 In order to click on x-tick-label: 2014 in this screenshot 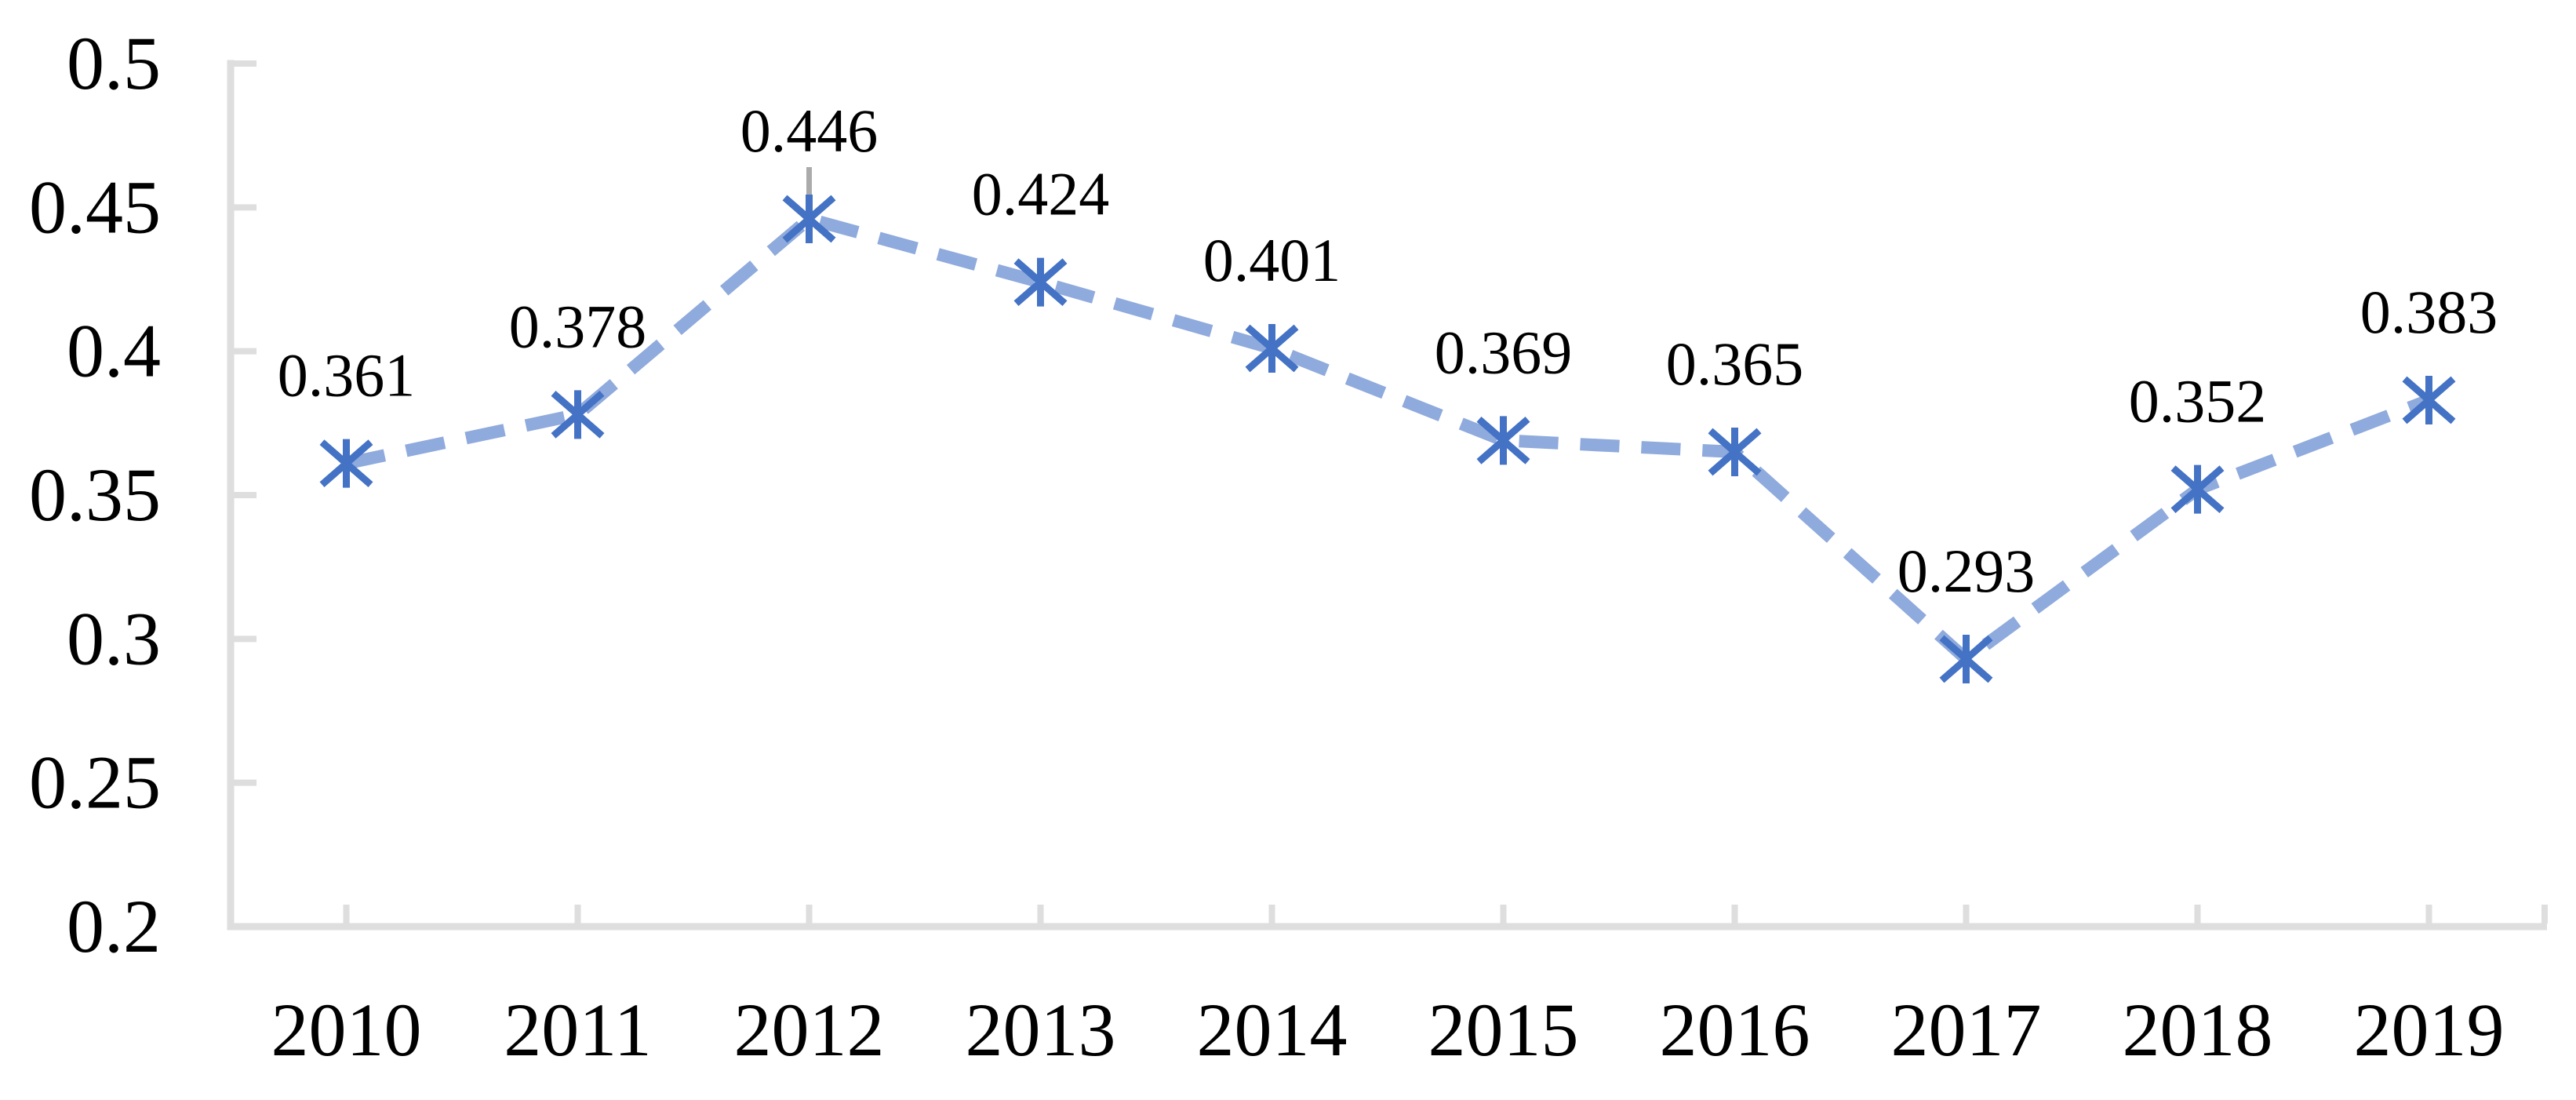, I will do `click(1272, 1030)`.